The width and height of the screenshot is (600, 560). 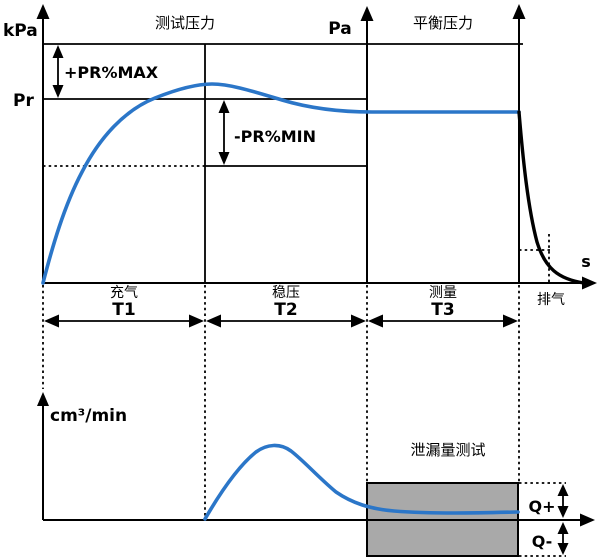 I want to click on phase2-duration-arrow, so click(x=286, y=321).